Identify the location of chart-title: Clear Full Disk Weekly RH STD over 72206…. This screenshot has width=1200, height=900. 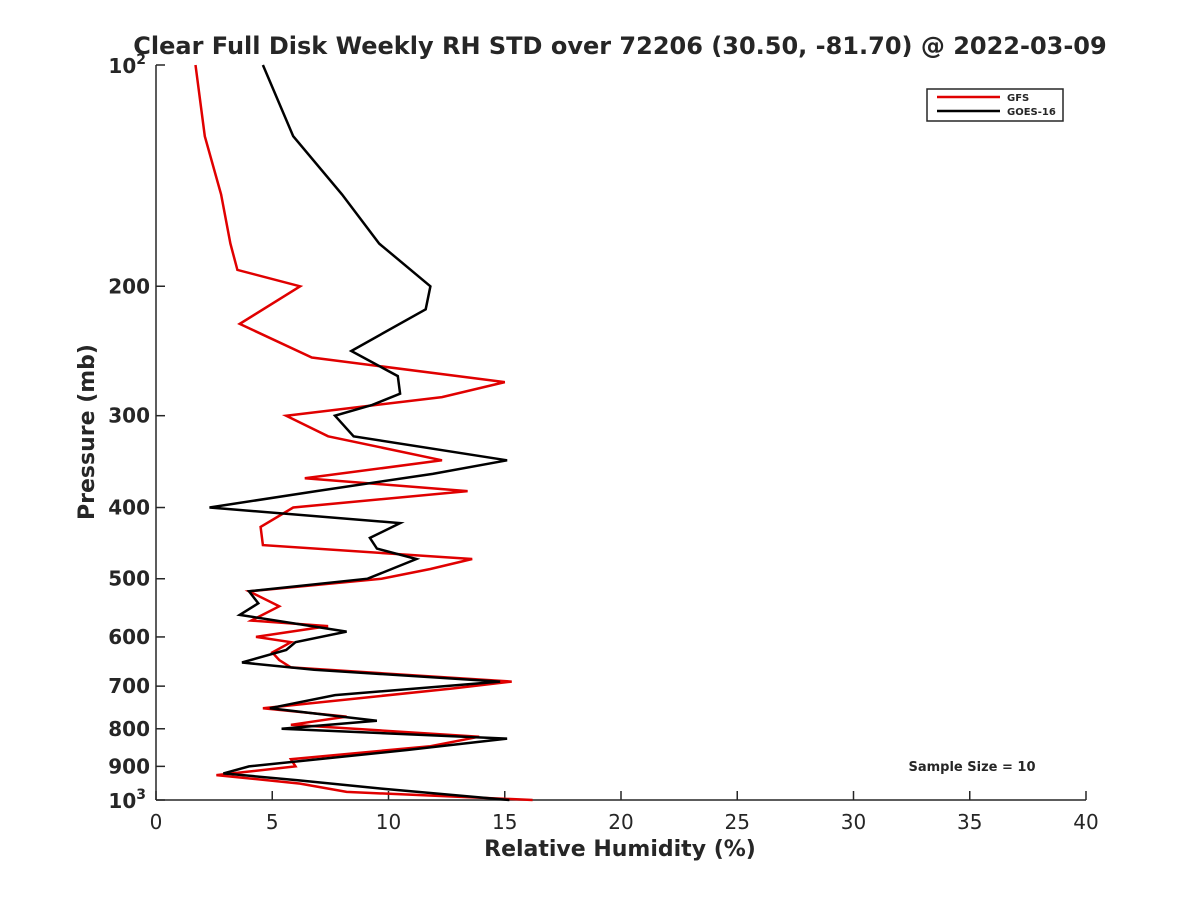
(619, 46).